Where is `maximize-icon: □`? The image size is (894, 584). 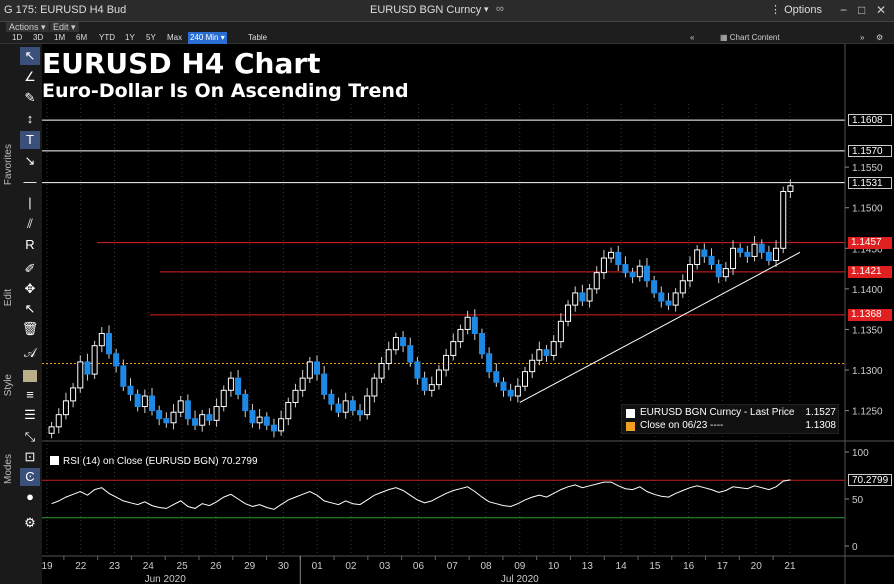 maximize-icon: □ is located at coordinates (862, 10).